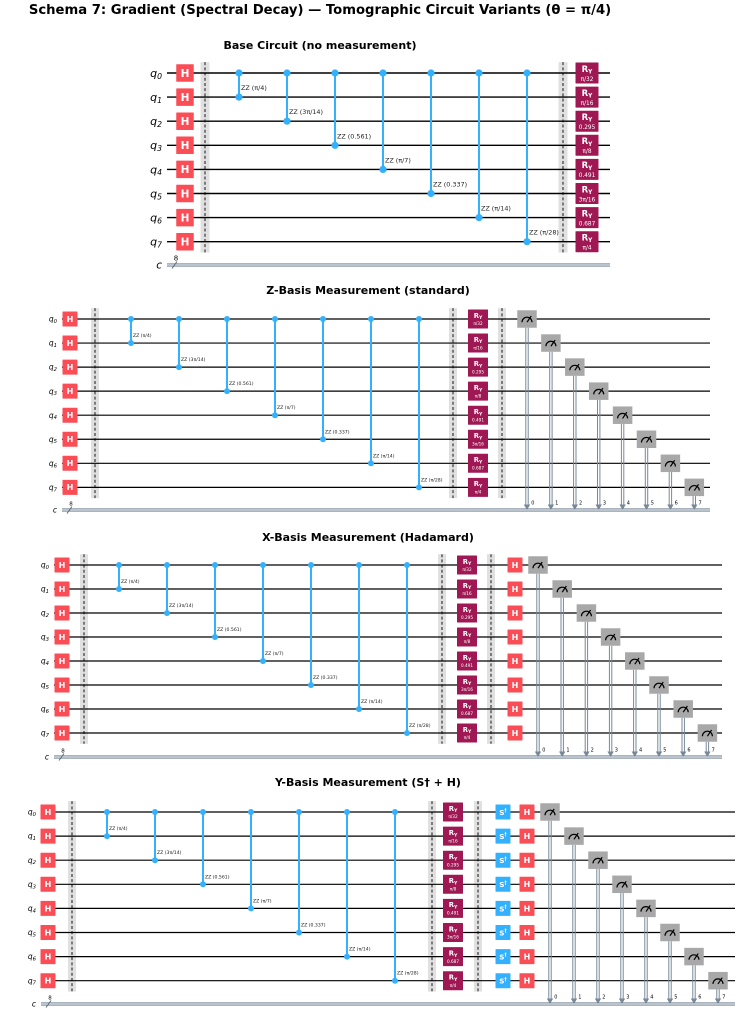 The width and height of the screenshot is (740, 1024). I want to click on post-h-gate-q7: H, so click(515, 733).